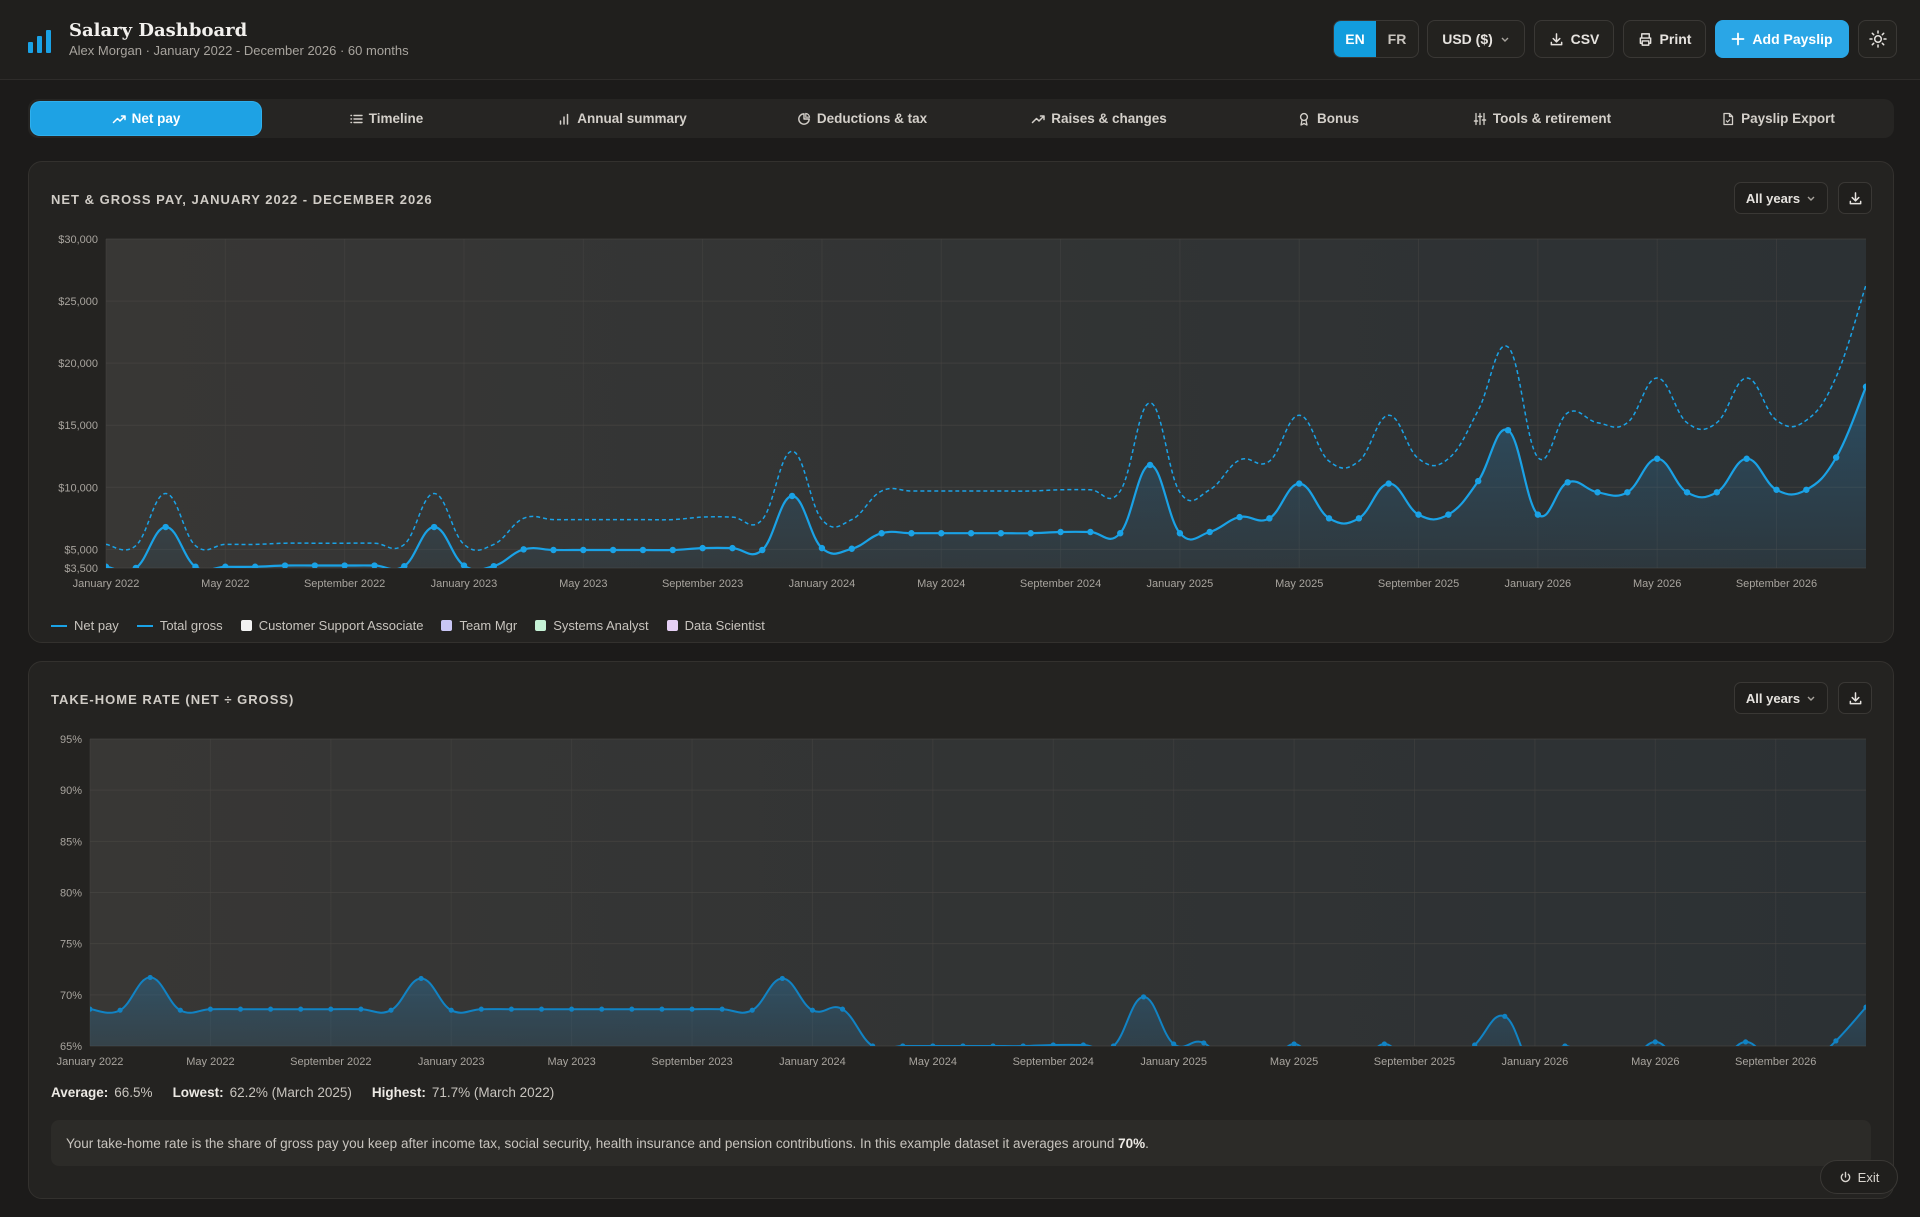 The height and width of the screenshot is (1217, 1920). I want to click on plus-icon, so click(1738, 39).